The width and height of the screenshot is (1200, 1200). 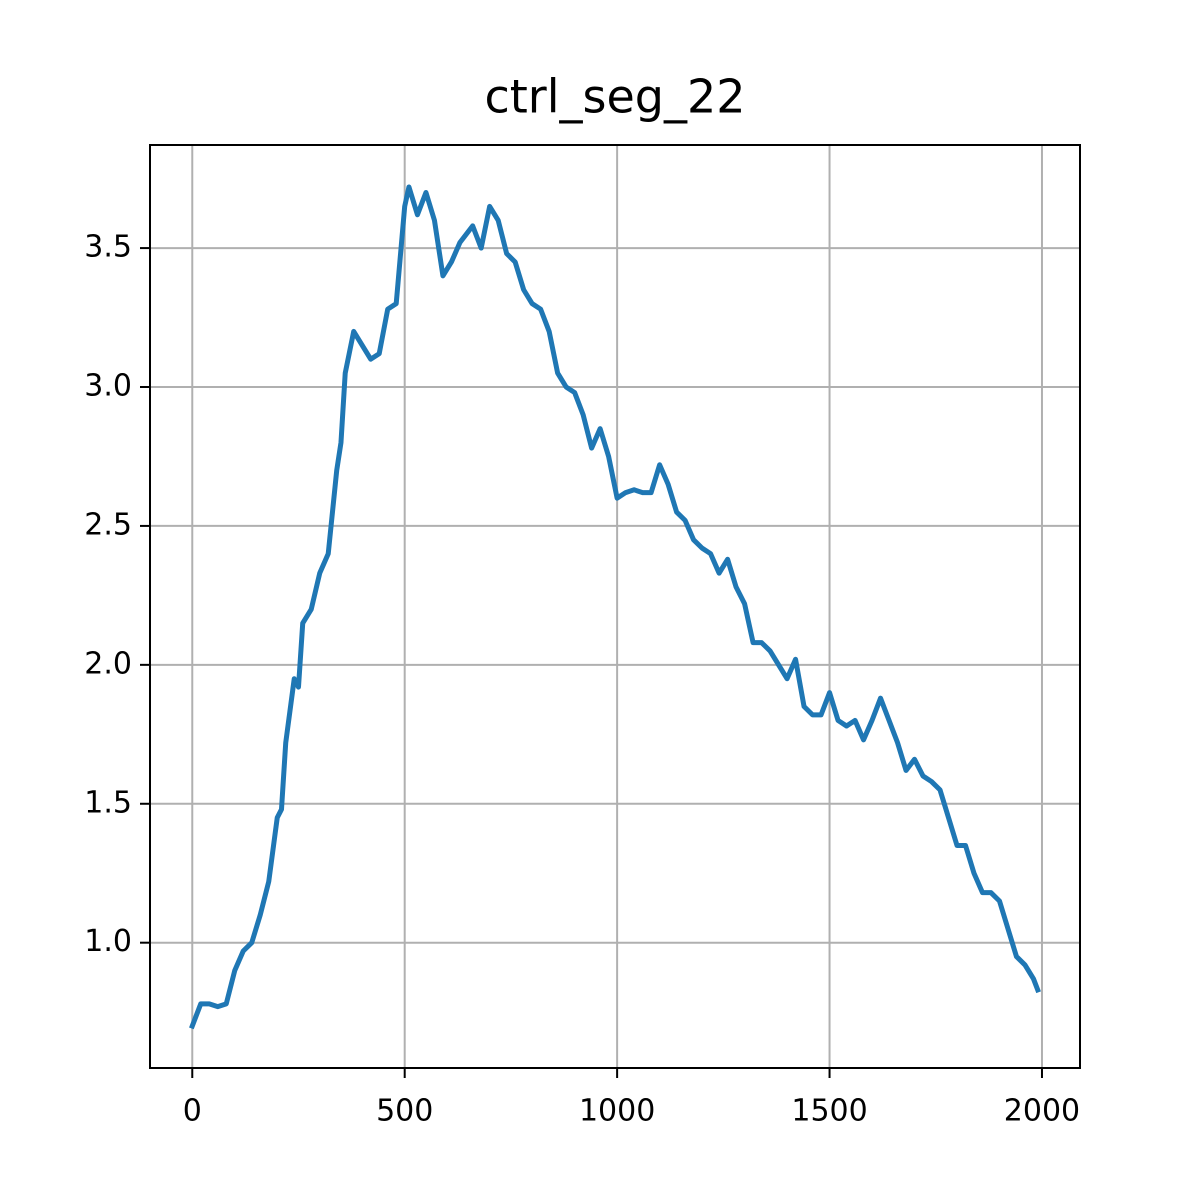 What do you see at coordinates (614, 97) in the screenshot?
I see `chart-title: ctrl_seg_22` at bounding box center [614, 97].